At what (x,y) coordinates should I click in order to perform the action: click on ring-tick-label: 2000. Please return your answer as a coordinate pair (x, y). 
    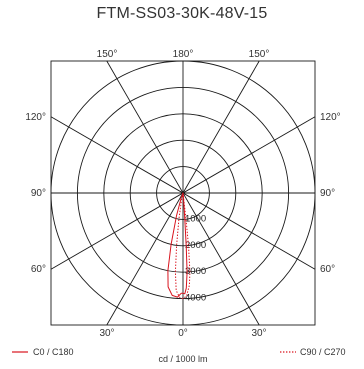
    Looking at the image, I should click on (195, 245).